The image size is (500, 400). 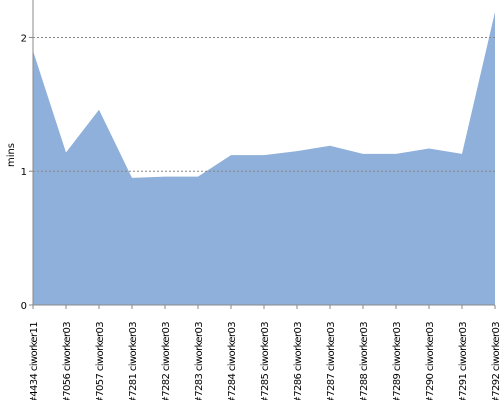 What do you see at coordinates (463, 361) in the screenshot?
I see `x-tick-label: #7291 ciworker03` at bounding box center [463, 361].